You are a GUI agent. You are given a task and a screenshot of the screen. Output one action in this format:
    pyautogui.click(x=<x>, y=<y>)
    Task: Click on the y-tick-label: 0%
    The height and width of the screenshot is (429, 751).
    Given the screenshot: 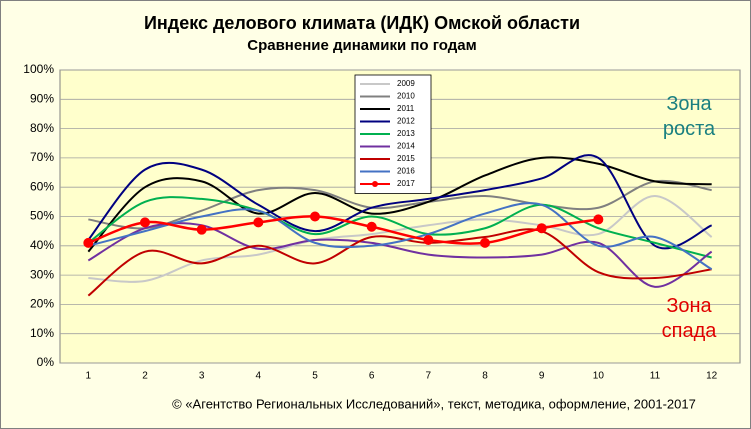 What is the action you would take?
    pyautogui.click(x=46, y=362)
    